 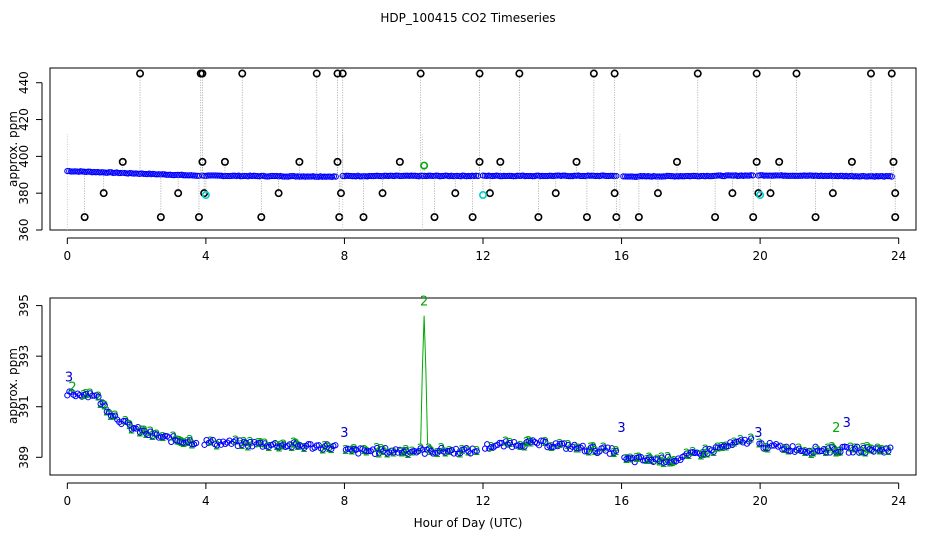 I want to click on x-tick-label: 12, so click(x=482, y=256).